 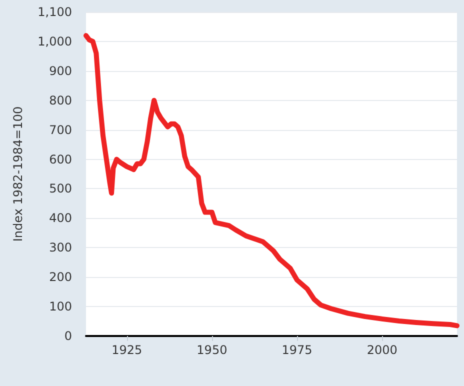 What do you see at coordinates (60, 159) in the screenshot?
I see `y-tick-label: 600` at bounding box center [60, 159].